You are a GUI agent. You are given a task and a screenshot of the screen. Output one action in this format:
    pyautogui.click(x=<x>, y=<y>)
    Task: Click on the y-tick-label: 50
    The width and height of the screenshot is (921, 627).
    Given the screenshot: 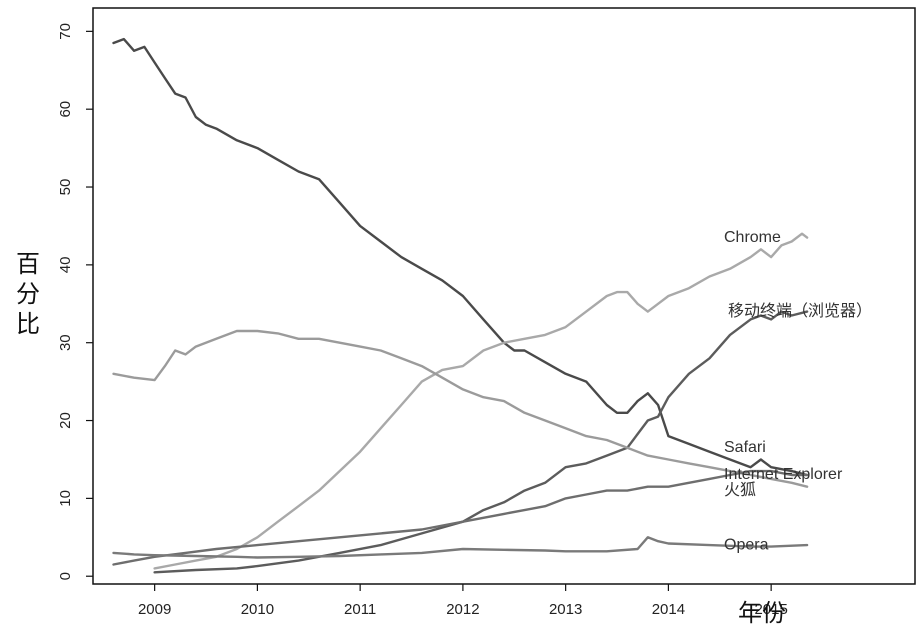 What is the action you would take?
    pyautogui.click(x=65, y=187)
    